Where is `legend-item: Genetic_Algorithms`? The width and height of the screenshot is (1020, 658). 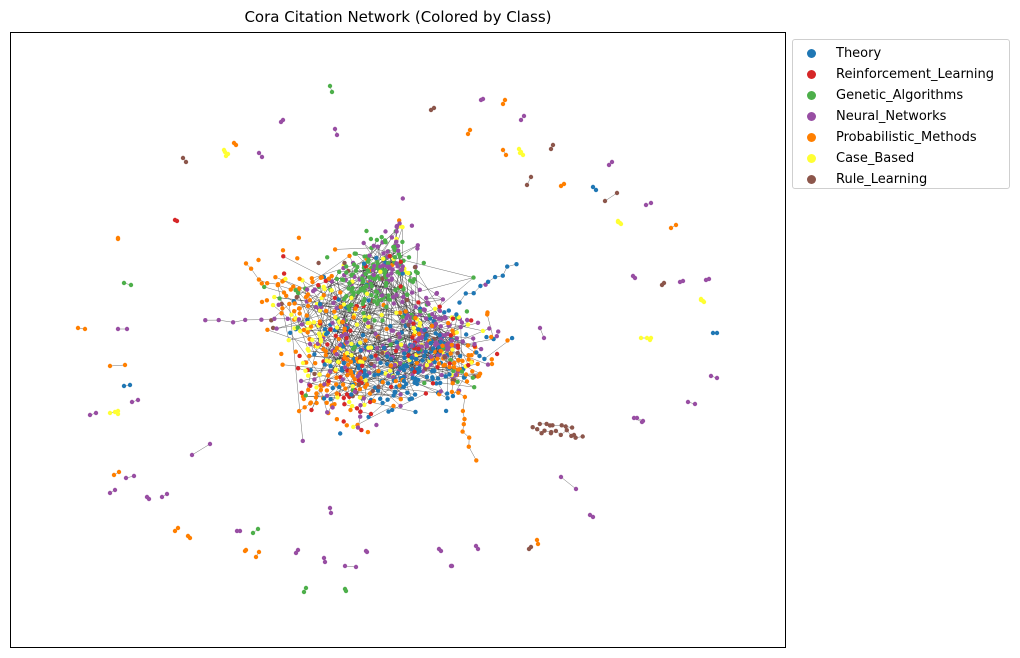 legend-item: Genetic_Algorithms is located at coordinates (901, 95).